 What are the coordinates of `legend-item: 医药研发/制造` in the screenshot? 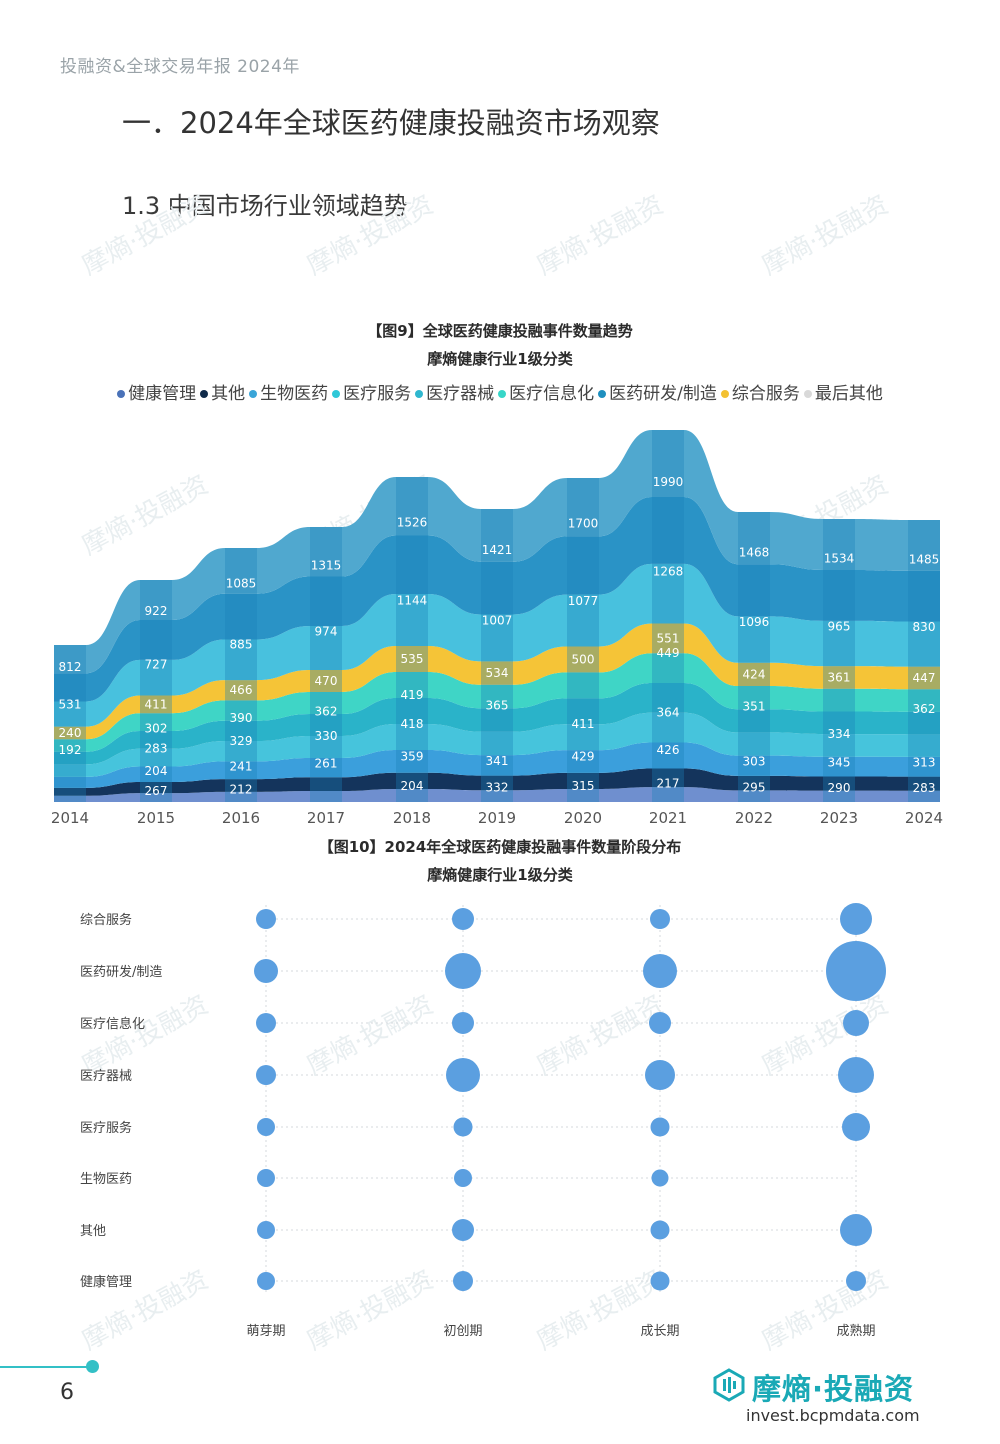 It's located at (657, 391).